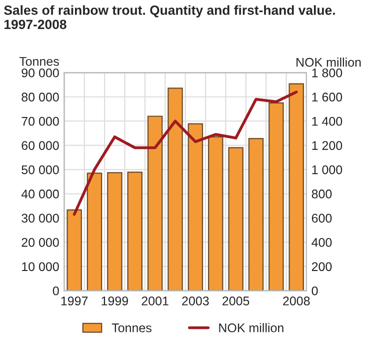 Image resolution: width=367 pixels, height=346 pixels. I want to click on y-tick-label: 20 000, so click(40, 242).